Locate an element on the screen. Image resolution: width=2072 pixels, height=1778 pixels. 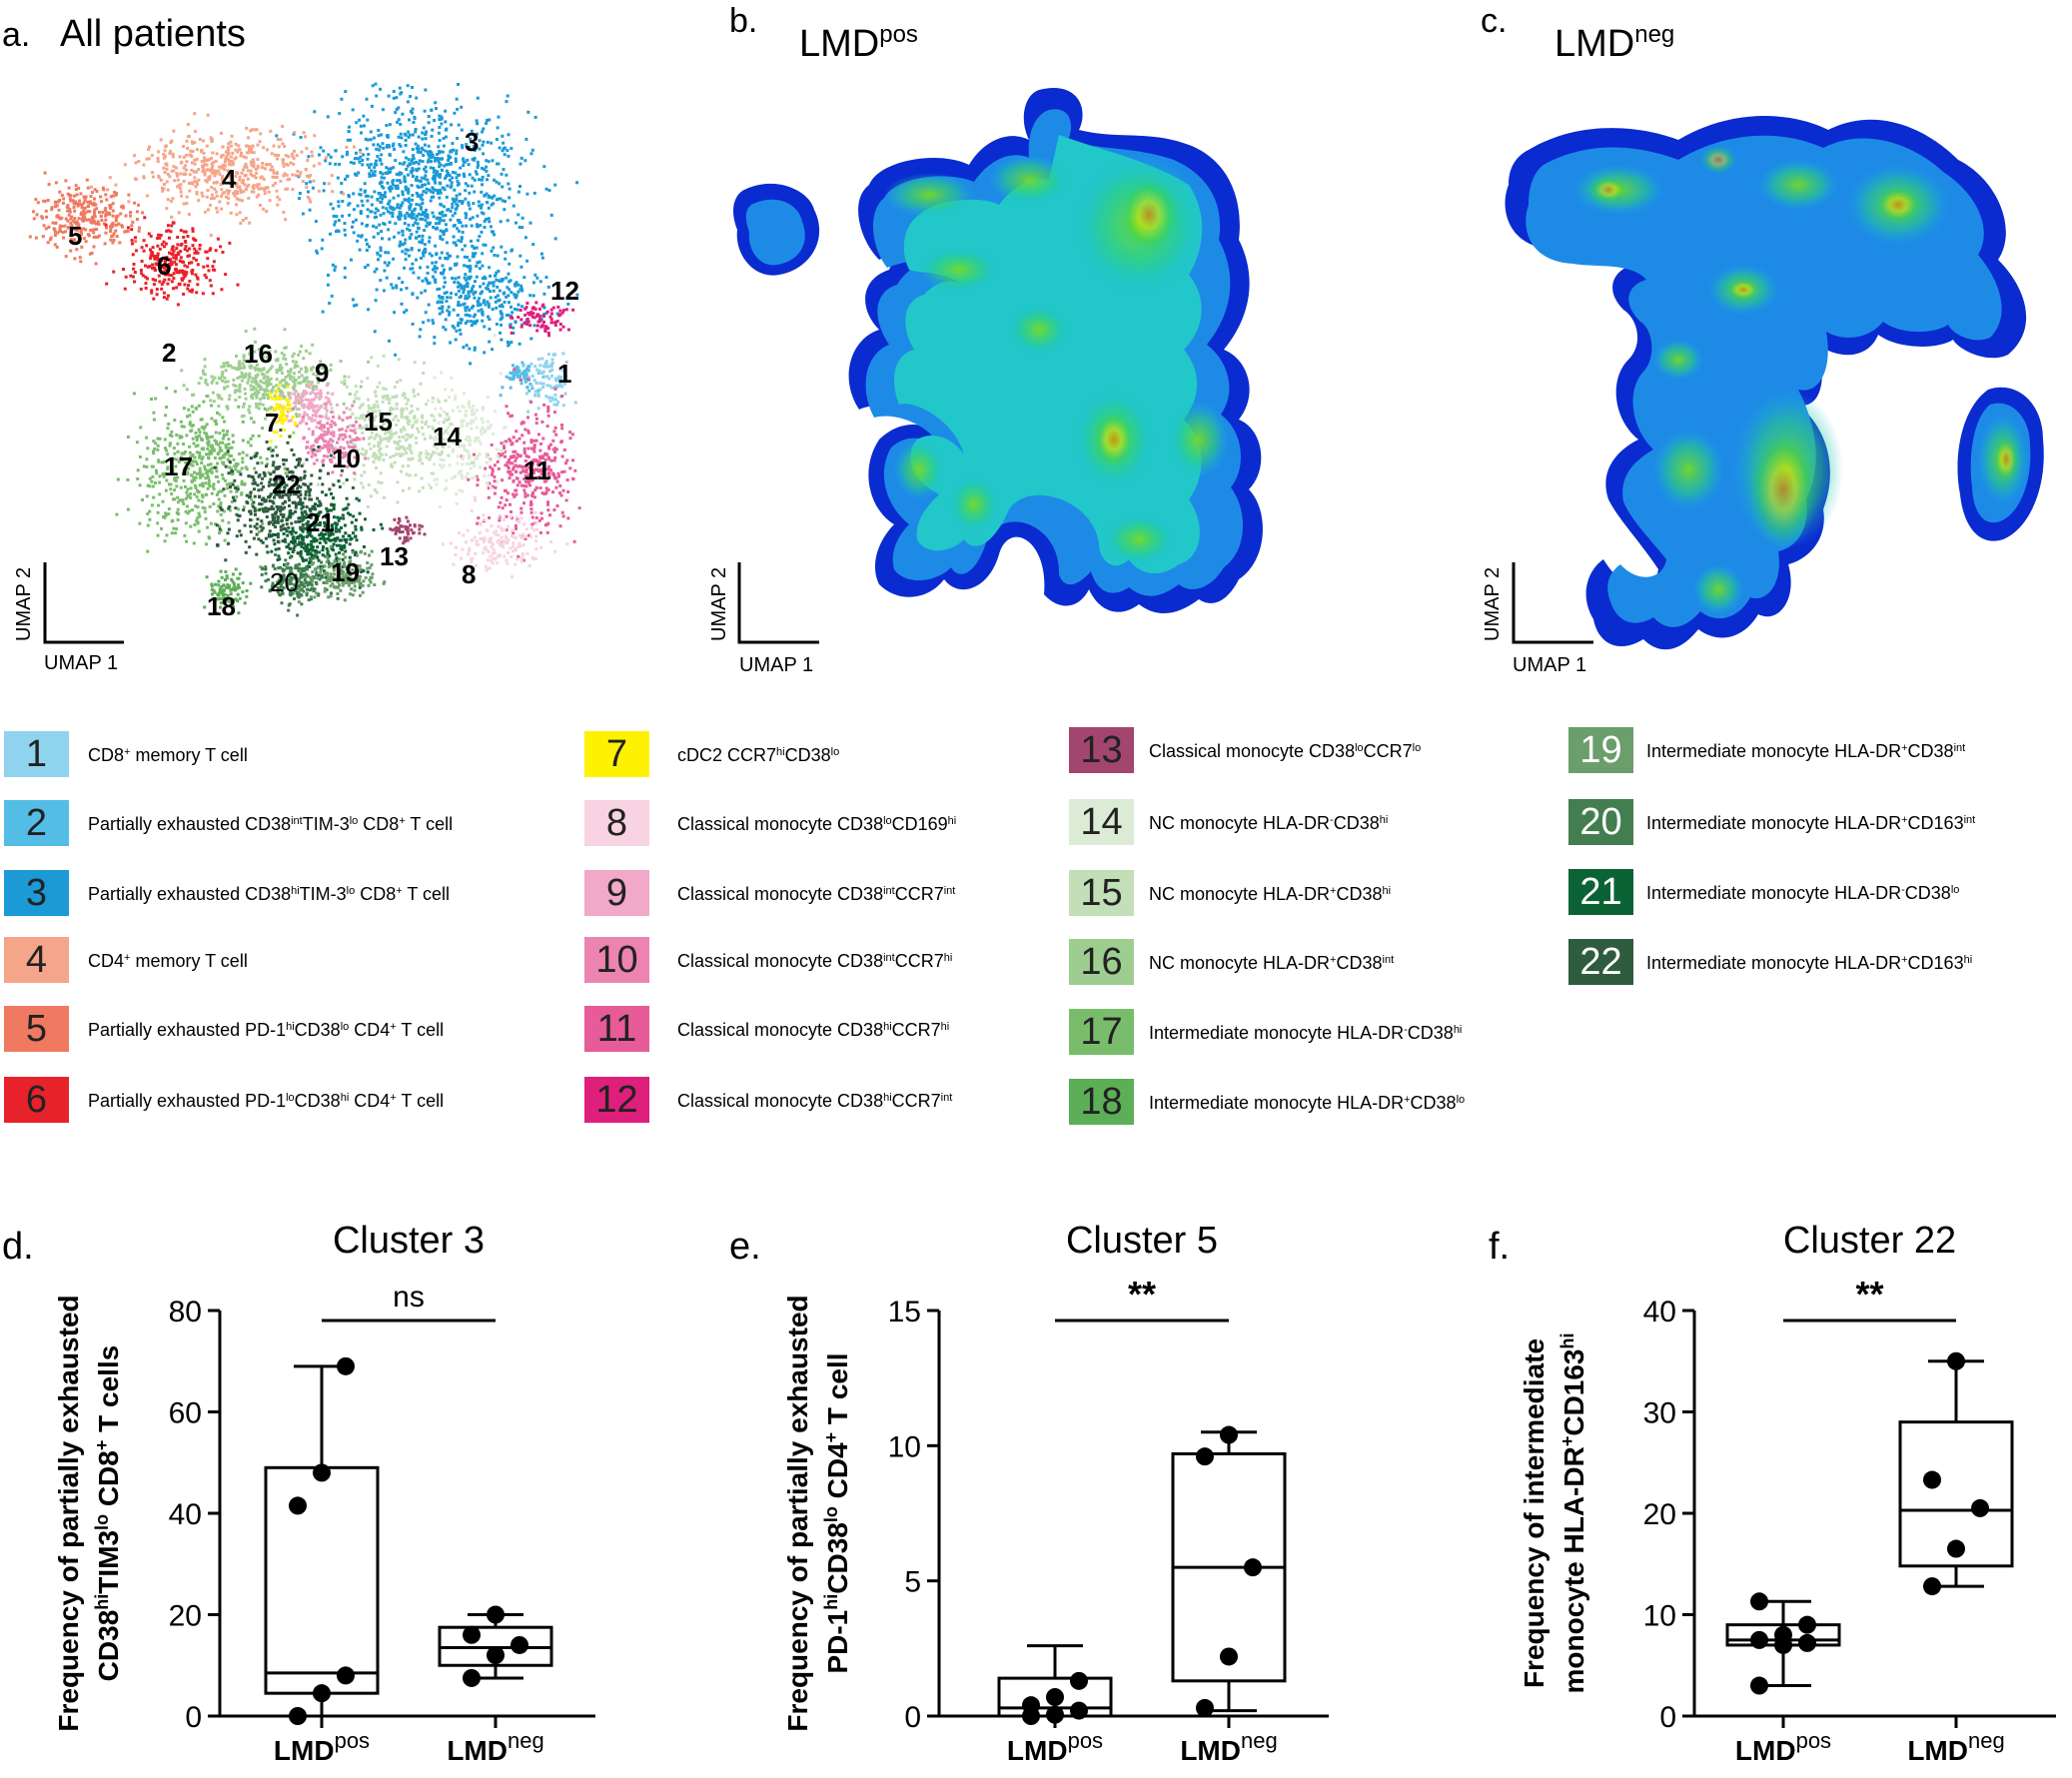
x-tick-label-sup: pos is located at coordinates (1085, 1740).